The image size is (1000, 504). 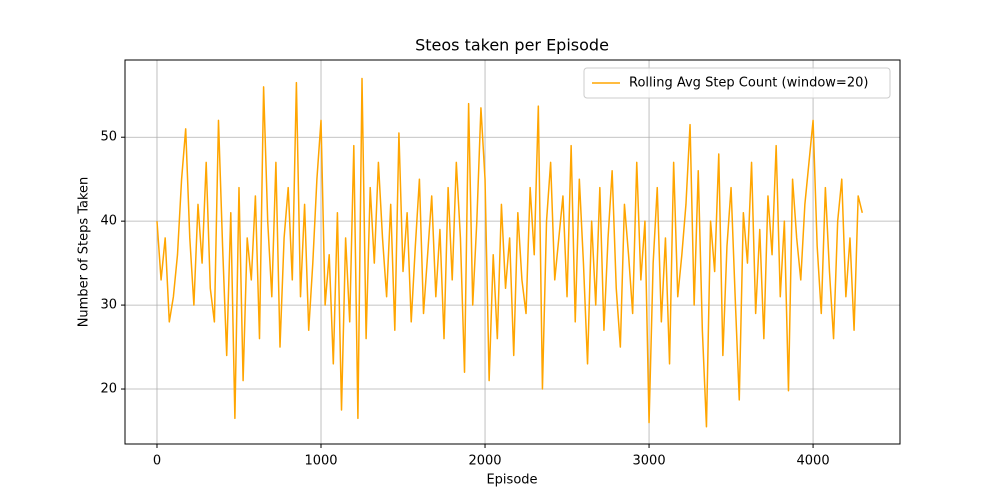 What do you see at coordinates (108, 389) in the screenshot?
I see `y-tick-label: 20` at bounding box center [108, 389].